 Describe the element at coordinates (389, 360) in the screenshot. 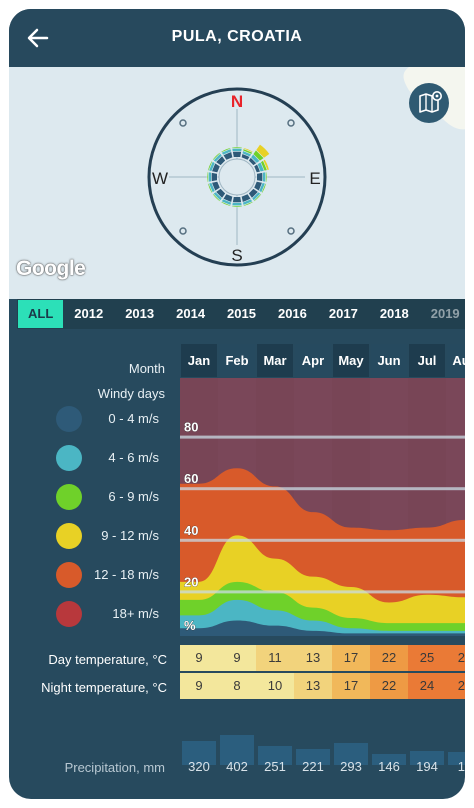

I see `month-jun: Jun` at that location.